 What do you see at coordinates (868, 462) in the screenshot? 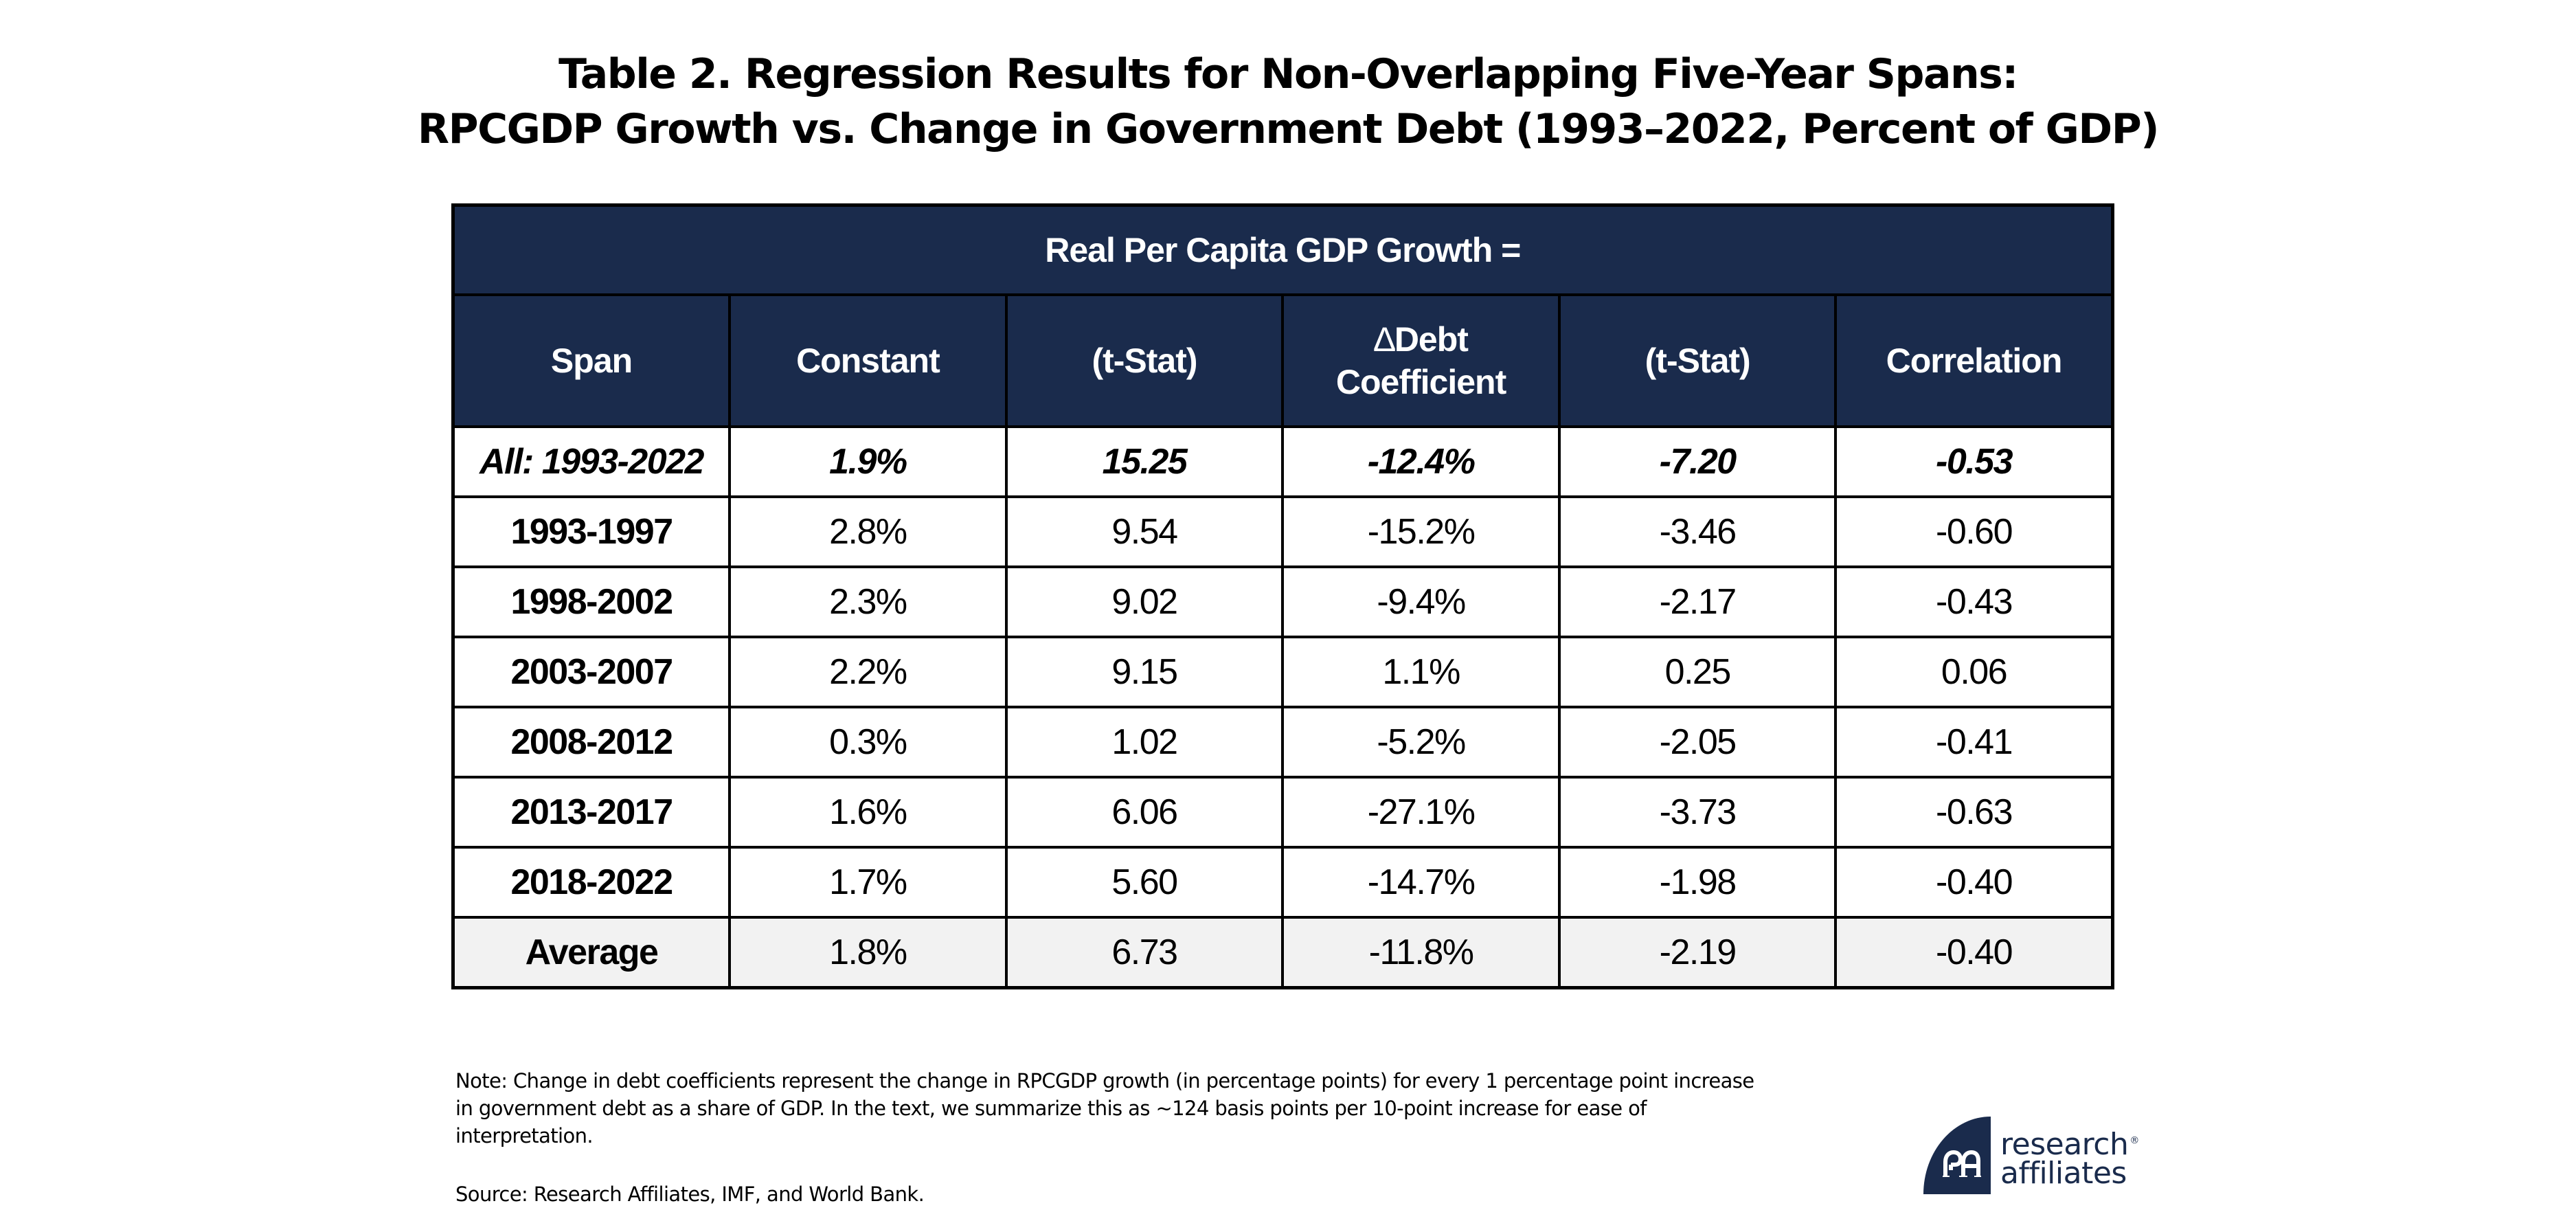
I see `cell-constant: 1.9%` at bounding box center [868, 462].